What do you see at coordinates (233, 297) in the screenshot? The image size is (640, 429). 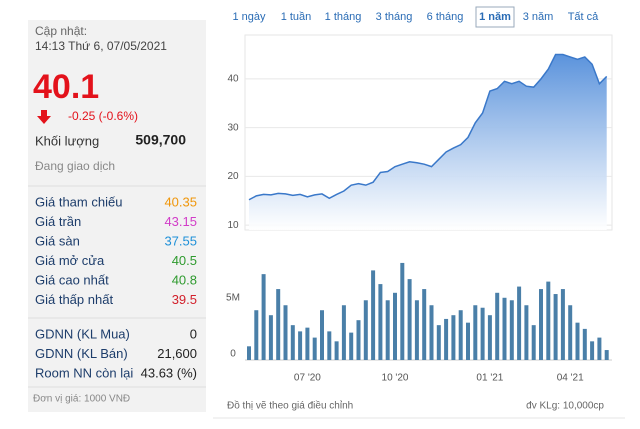 I see `y-tick-label: 5M` at bounding box center [233, 297].